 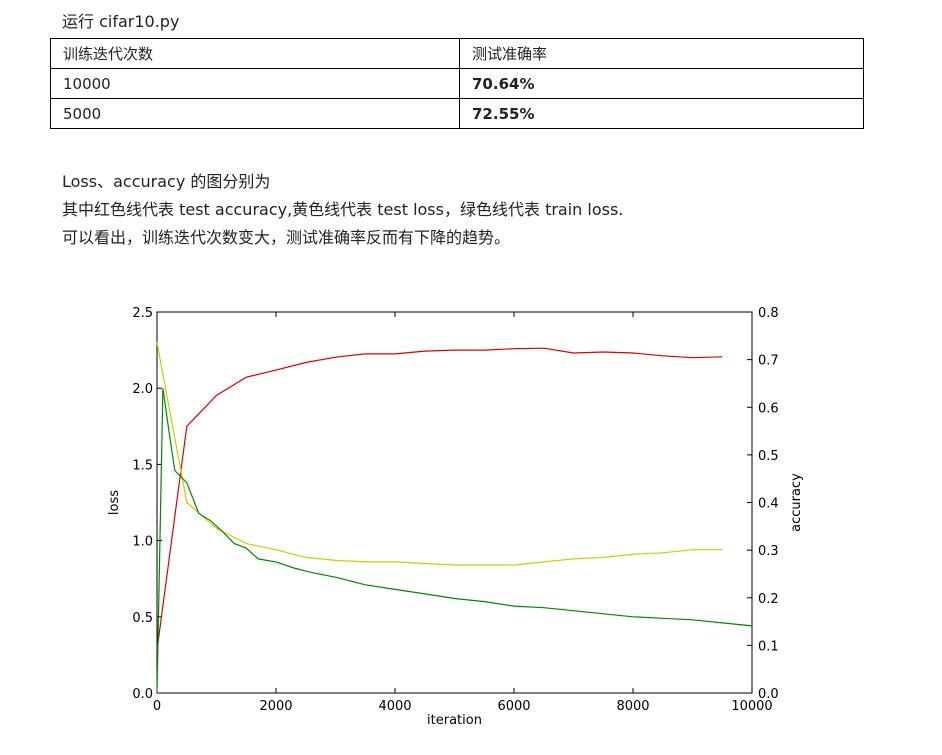 I want to click on y-tick-label: 1.5, so click(x=142, y=465).